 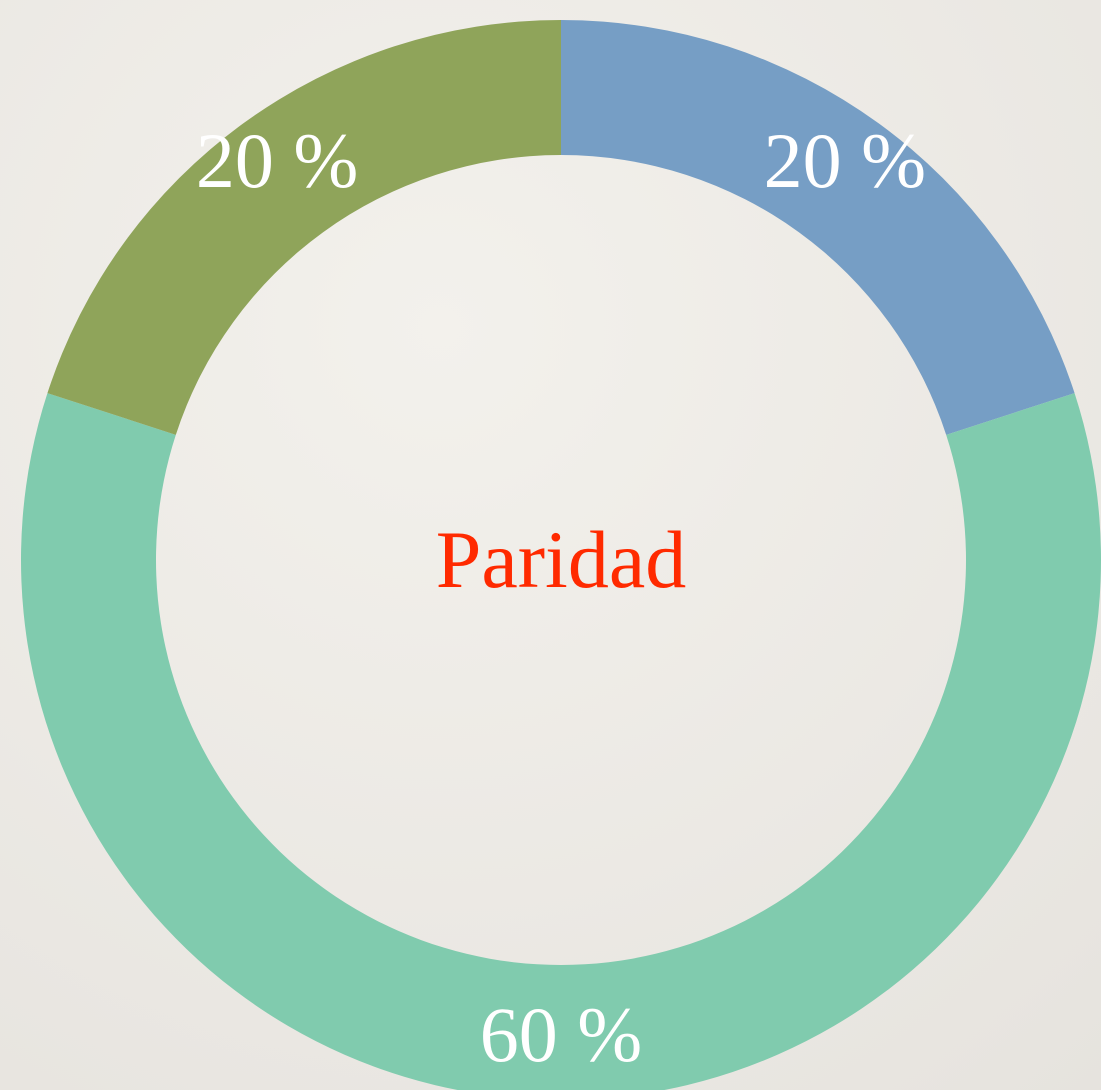 What do you see at coordinates (561, 559) in the screenshot?
I see `center-label: Paridad` at bounding box center [561, 559].